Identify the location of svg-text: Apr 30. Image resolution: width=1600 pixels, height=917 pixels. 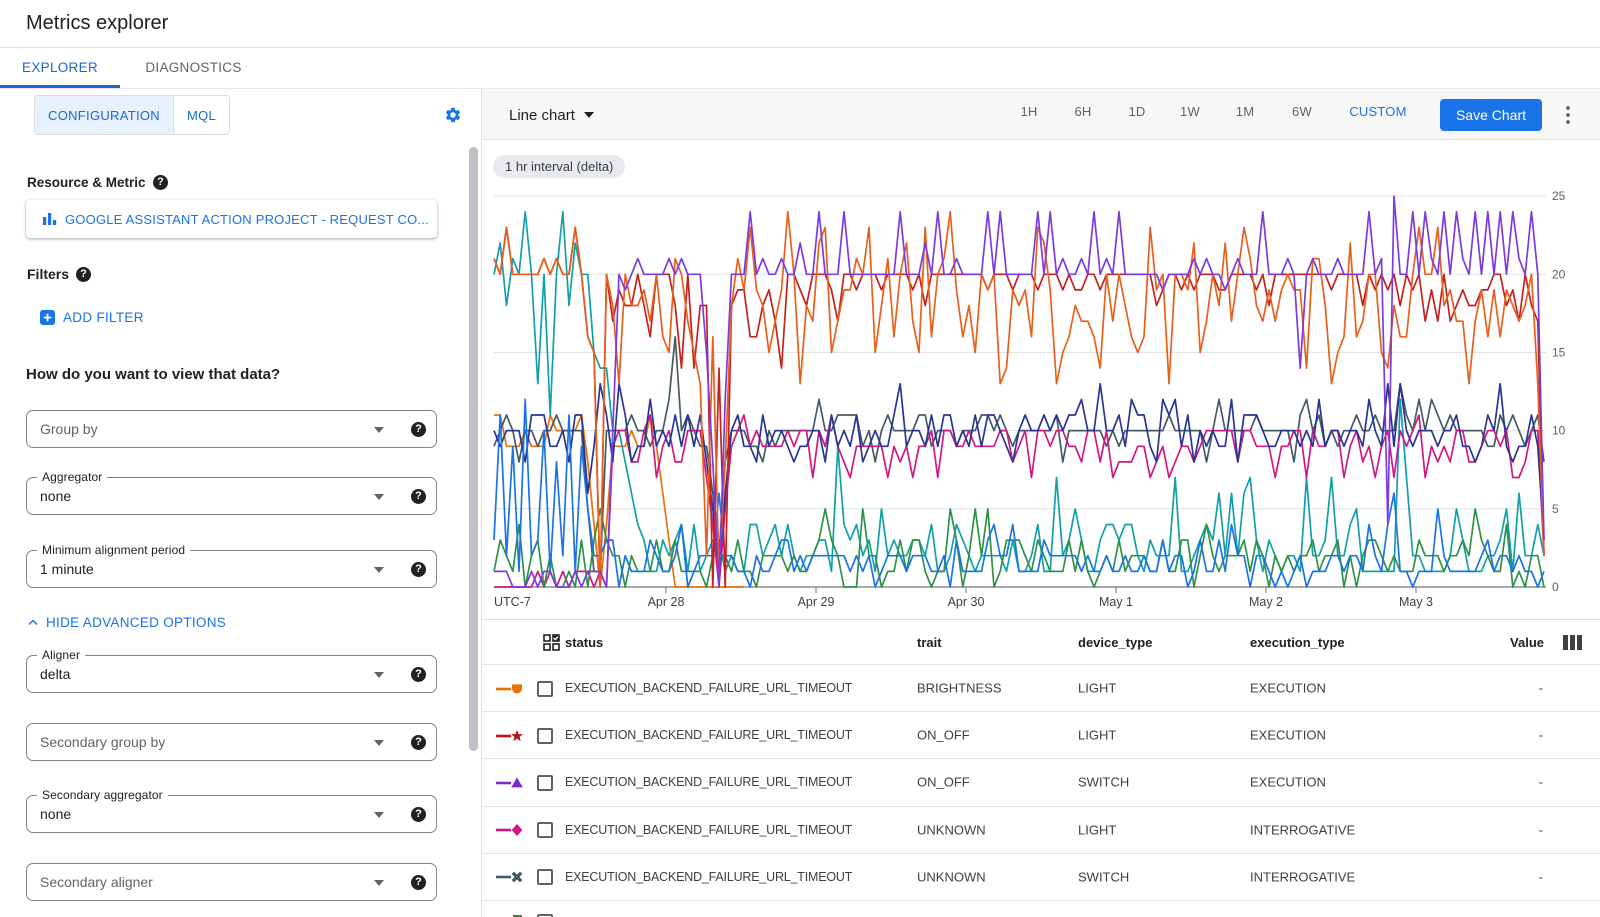
(966, 602).